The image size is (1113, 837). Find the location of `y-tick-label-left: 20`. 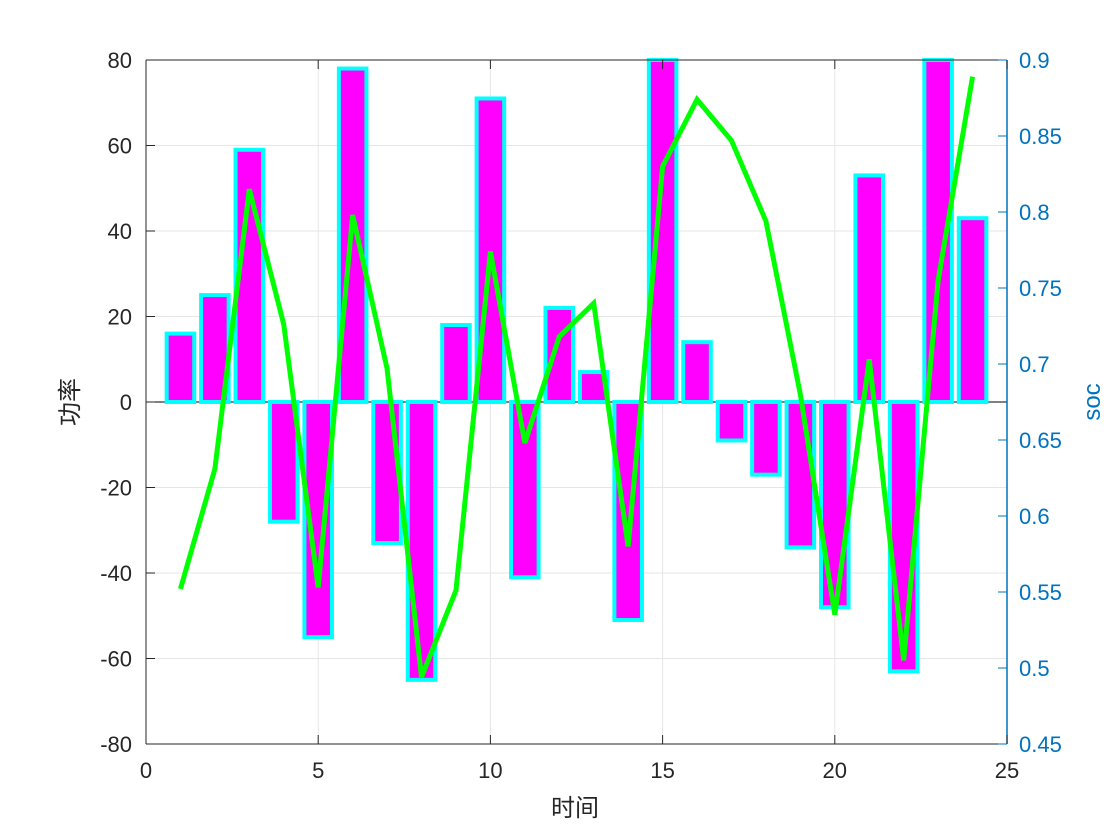

y-tick-label-left: 20 is located at coordinates (120, 317).